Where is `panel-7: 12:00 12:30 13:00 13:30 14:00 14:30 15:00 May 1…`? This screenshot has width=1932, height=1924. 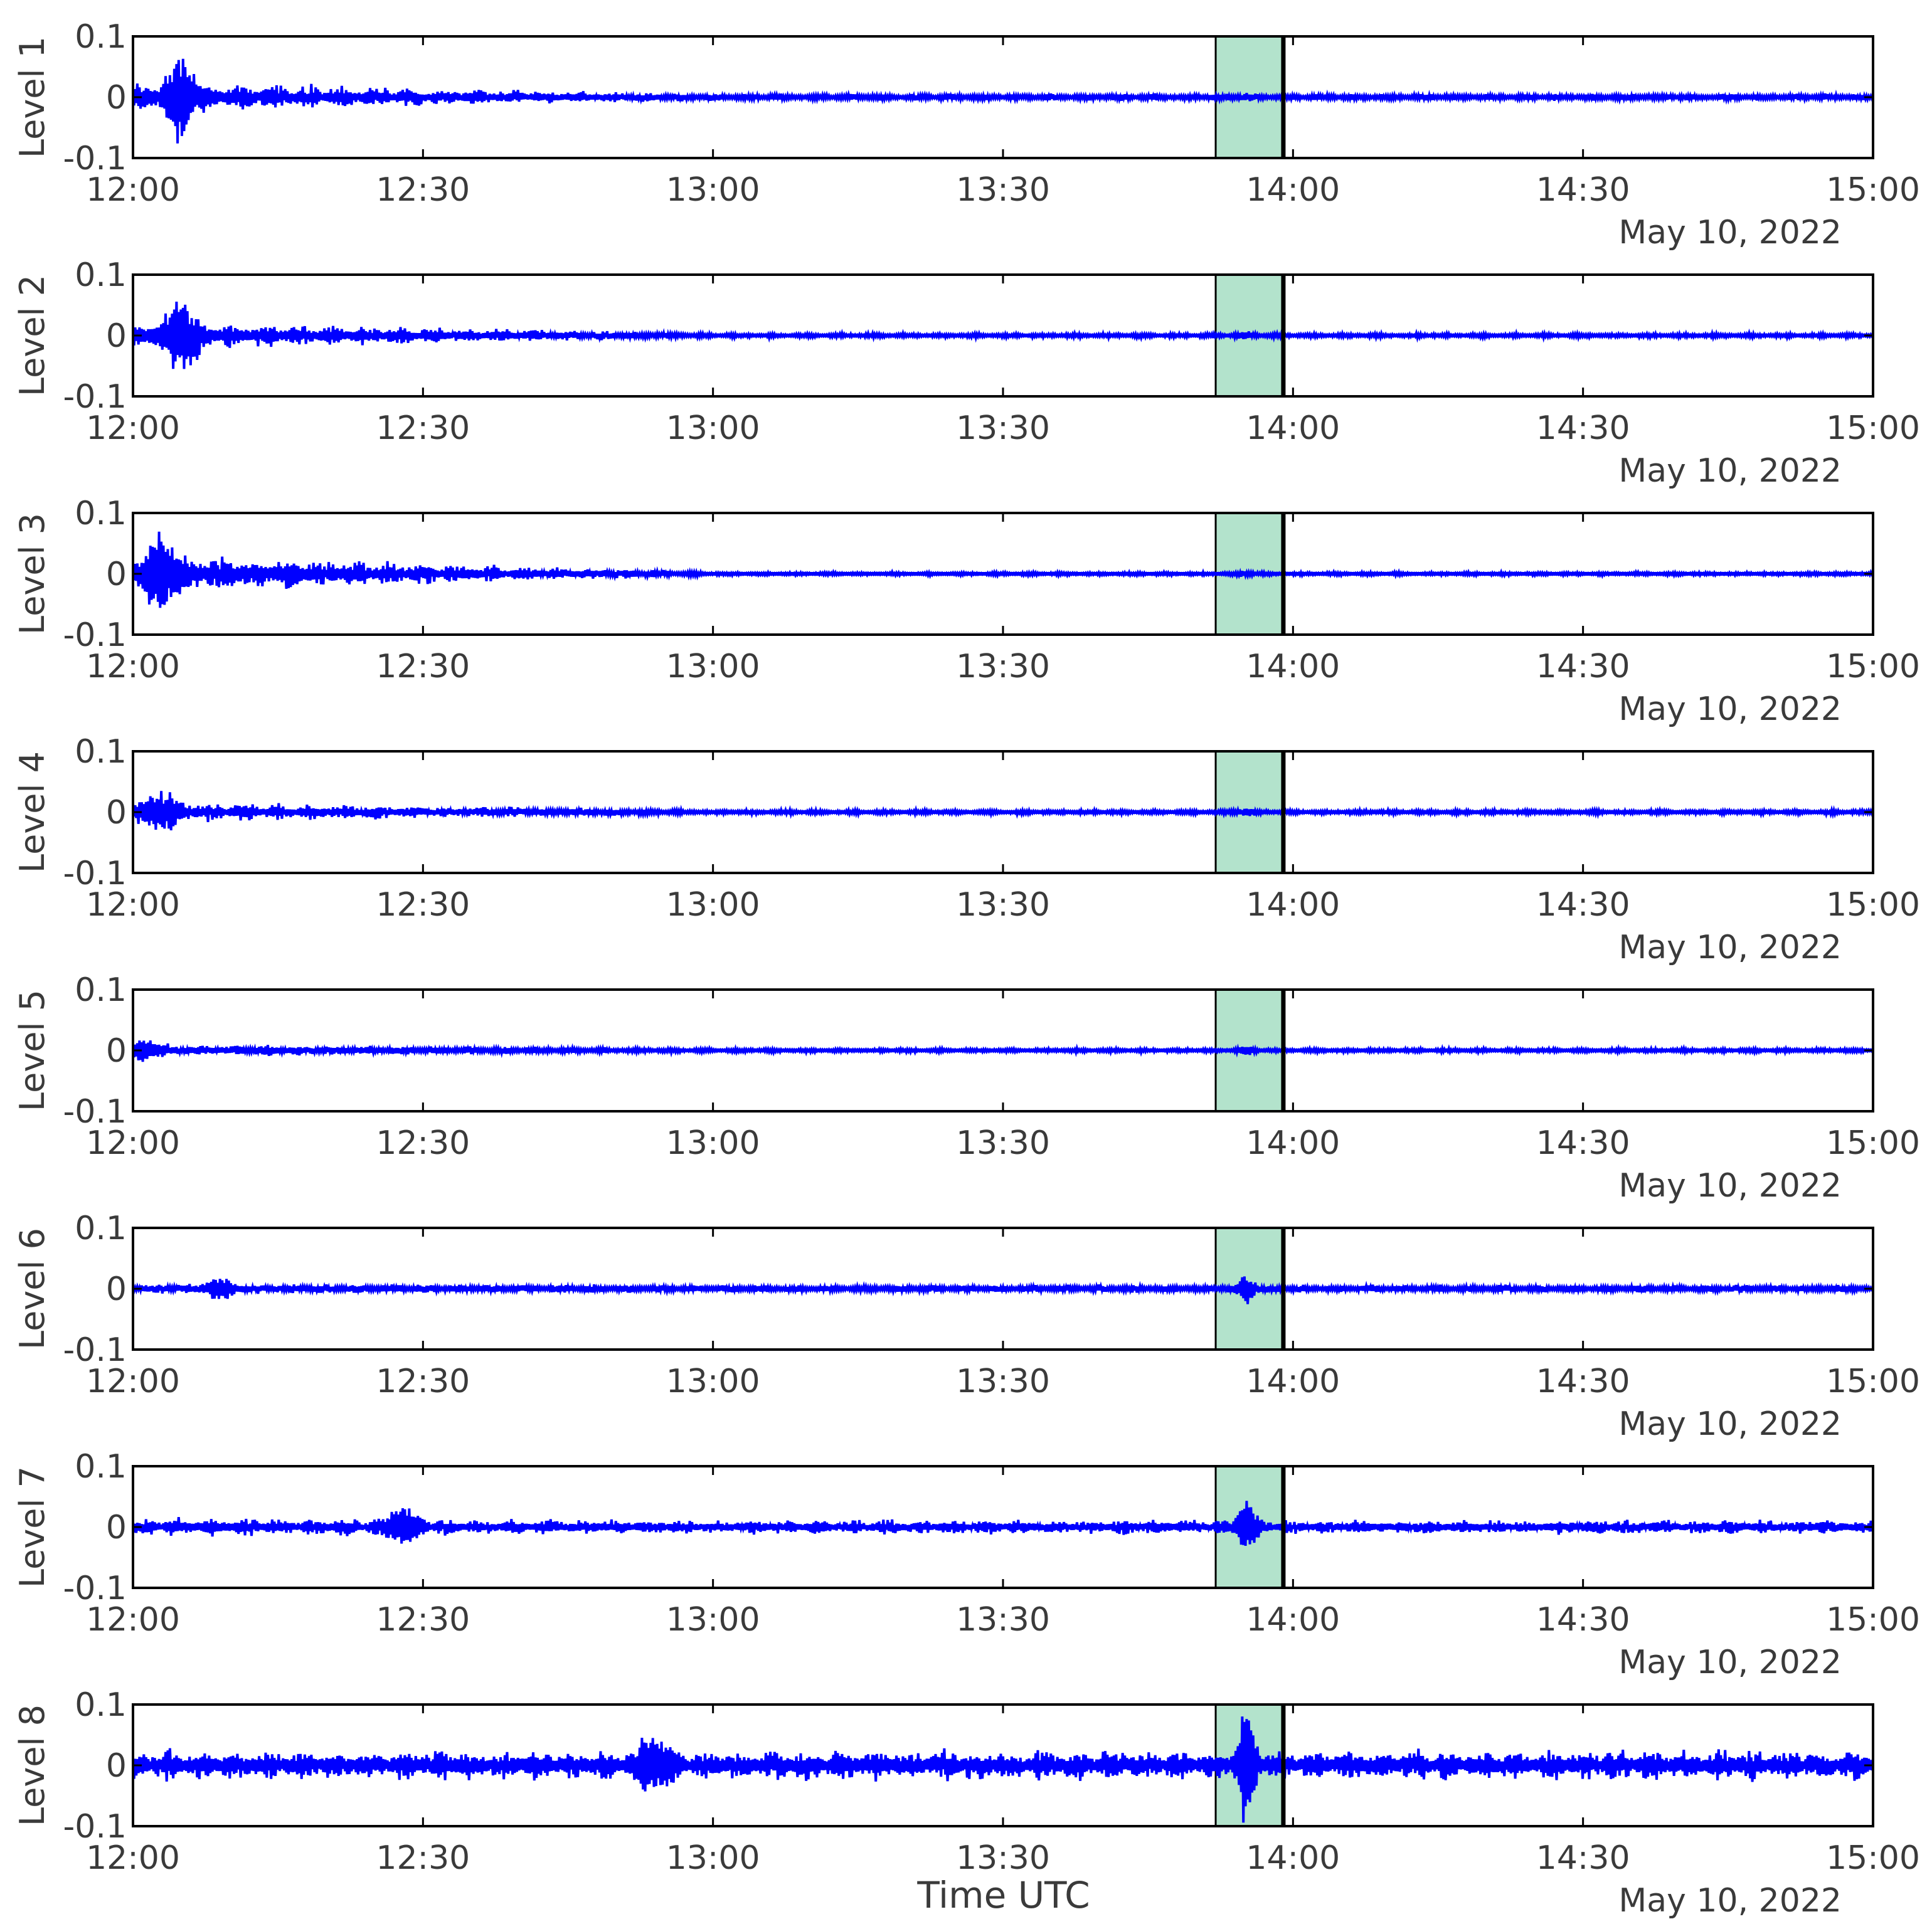
panel-7: 12:00 12:30 13:00 13:30 14:00 14:30 15:00 May 1… is located at coordinates (966, 1564).